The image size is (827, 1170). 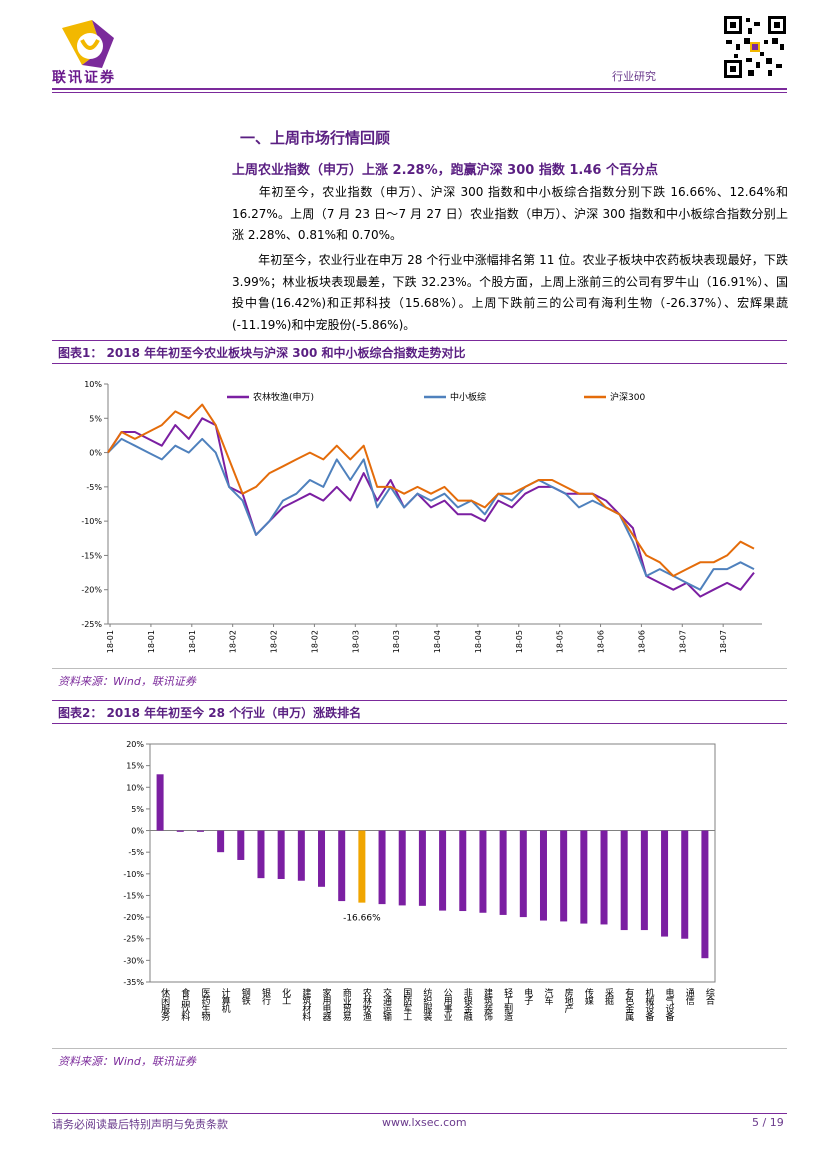 What do you see at coordinates (133, 960) in the screenshot?
I see `y-tick-label: -30%` at bounding box center [133, 960].